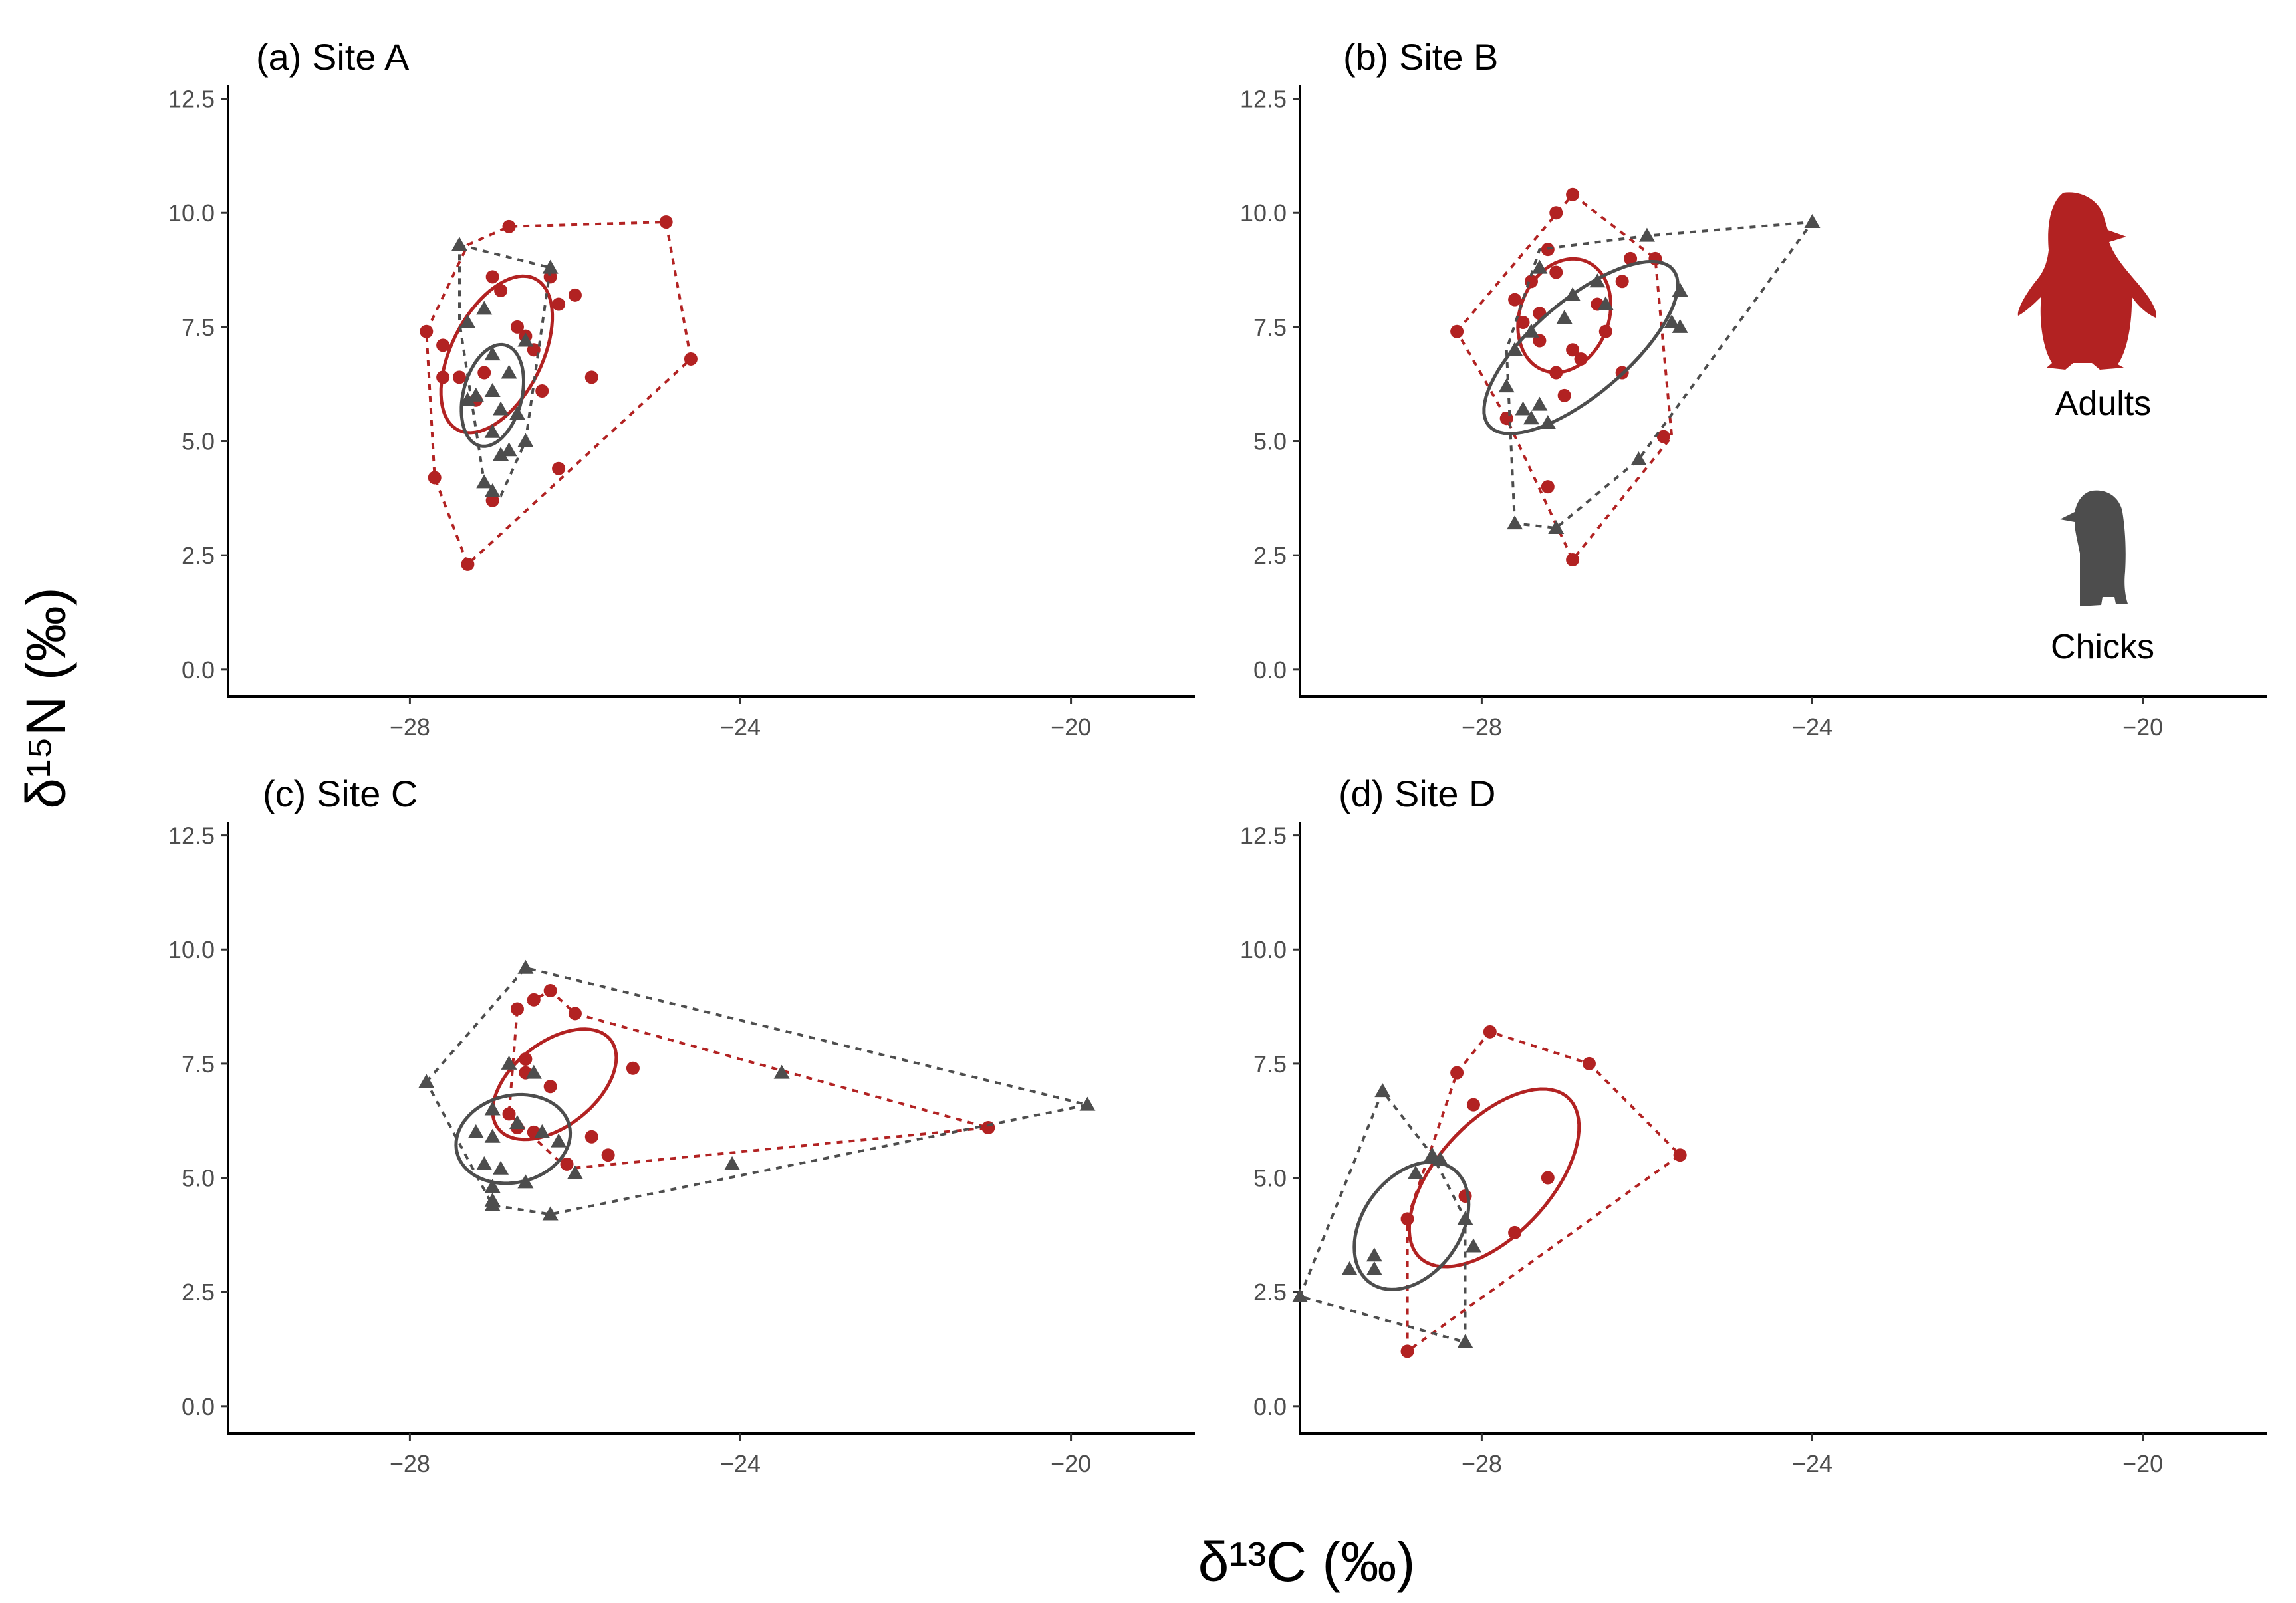 The height and width of the screenshot is (1603, 2296). Describe the element at coordinates (198, 1406) in the screenshot. I see `y-tick-label: 0.0` at that location.